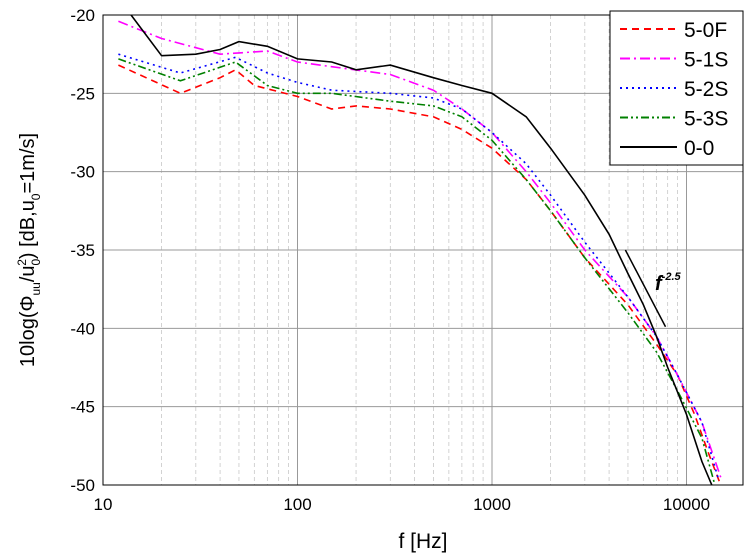  What do you see at coordinates (668, 283) in the screenshot?
I see `slope-label: f-2.5` at bounding box center [668, 283].